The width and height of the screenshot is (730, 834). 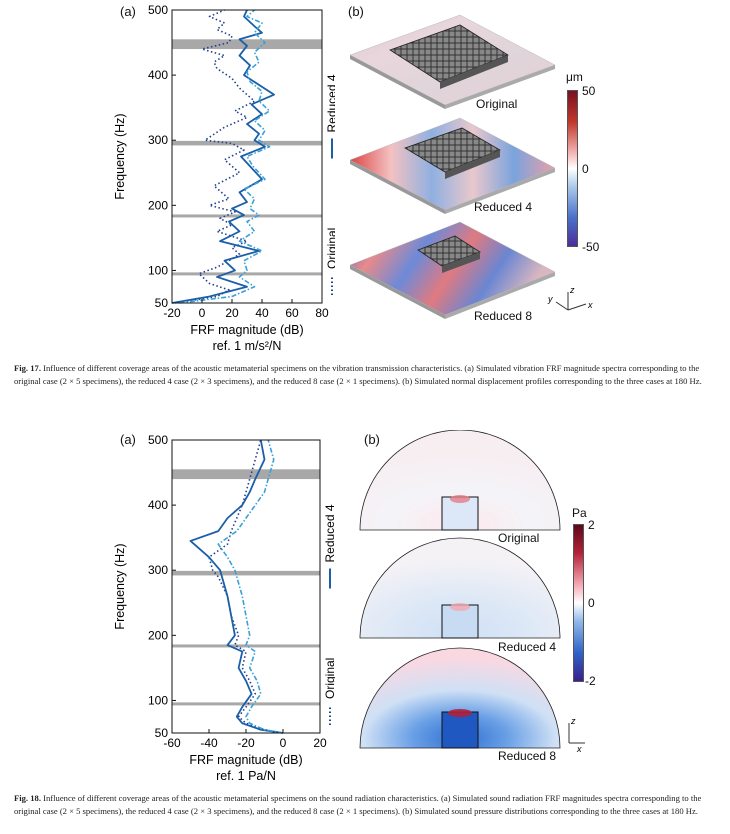 I want to click on fig17-panel-a-label: (a), so click(x=128, y=11).